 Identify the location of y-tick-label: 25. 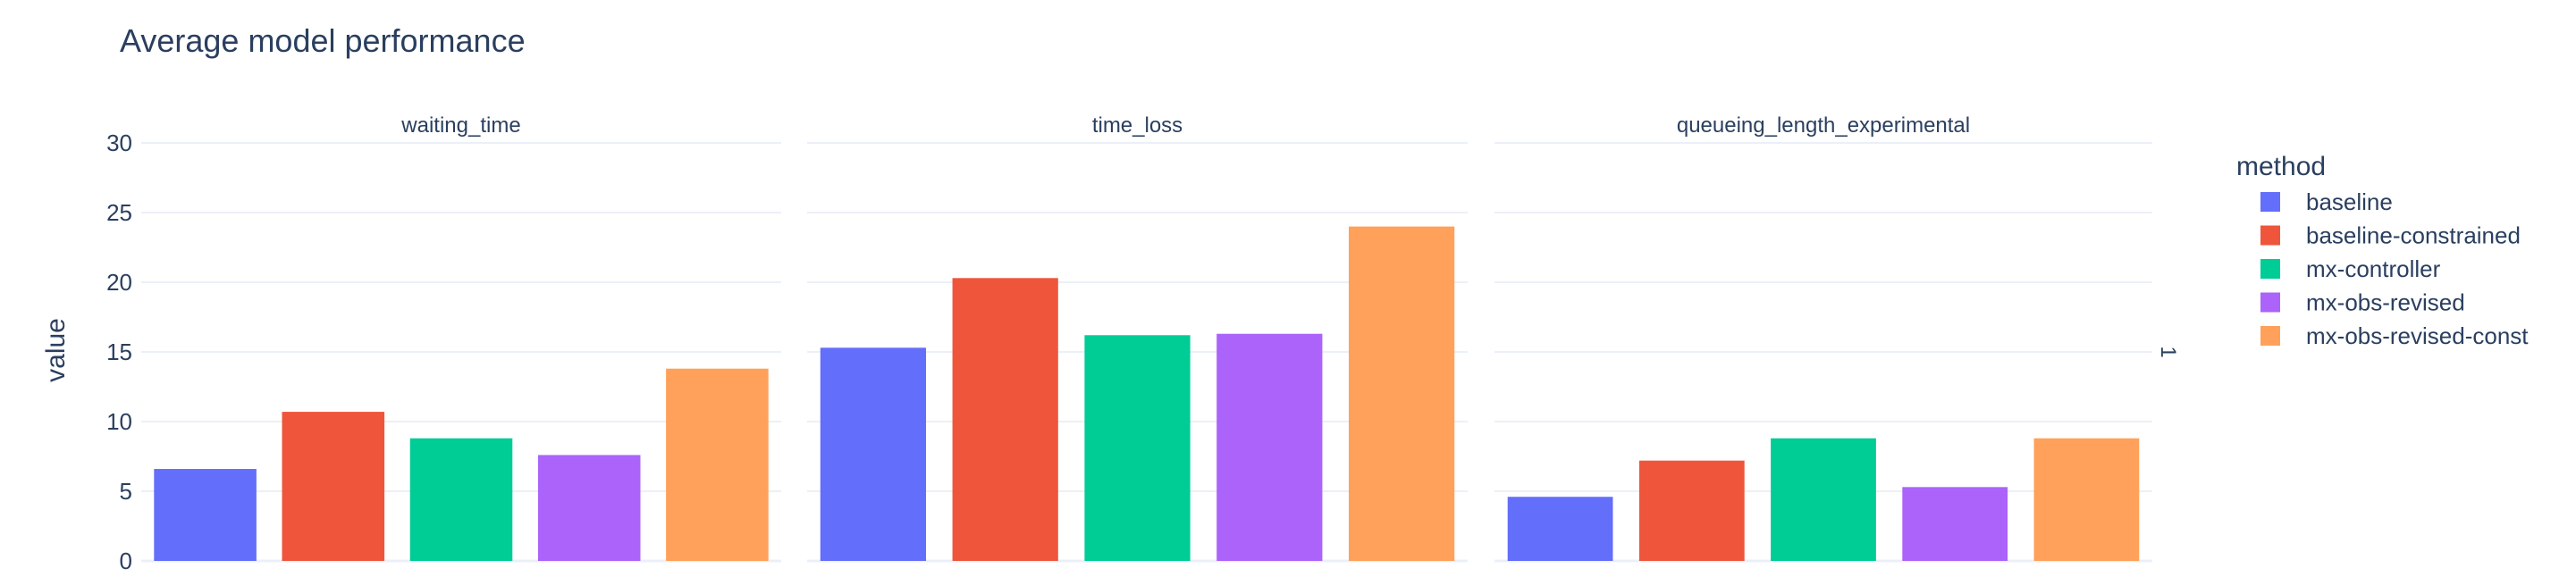
(119, 213).